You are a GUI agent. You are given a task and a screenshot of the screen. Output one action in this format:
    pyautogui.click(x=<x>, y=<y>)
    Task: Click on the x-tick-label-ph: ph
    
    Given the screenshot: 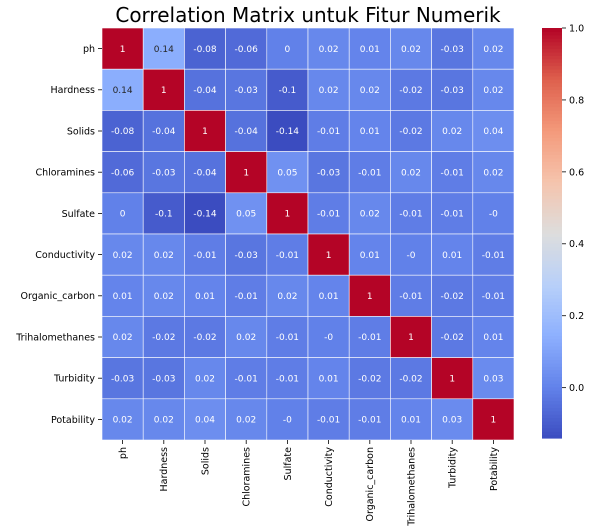 What is the action you would take?
    pyautogui.click(x=123, y=453)
    